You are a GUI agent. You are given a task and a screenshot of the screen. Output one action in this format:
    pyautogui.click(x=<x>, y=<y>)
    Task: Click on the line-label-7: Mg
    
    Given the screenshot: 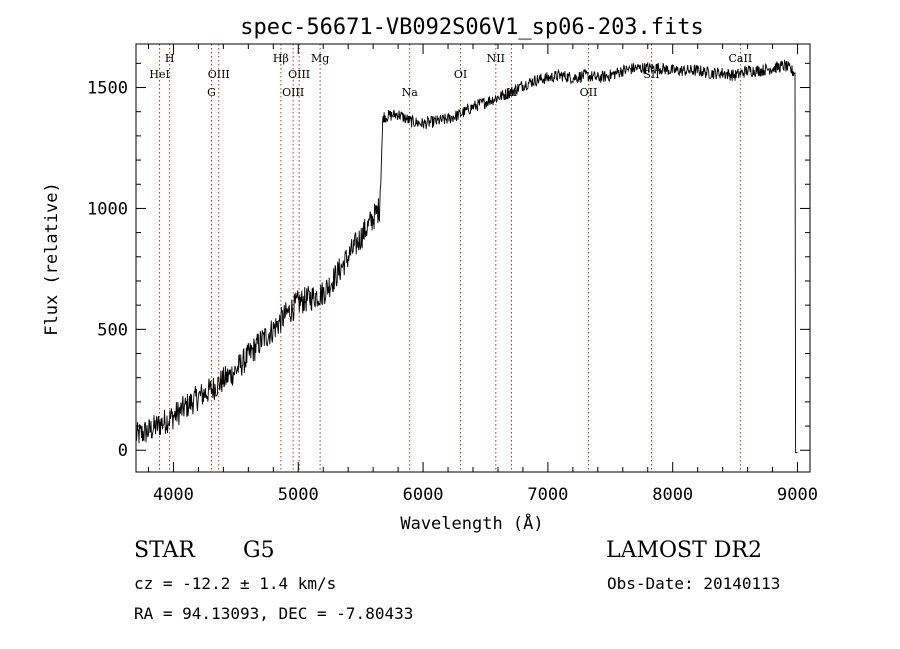 What is the action you would take?
    pyautogui.click(x=320, y=58)
    